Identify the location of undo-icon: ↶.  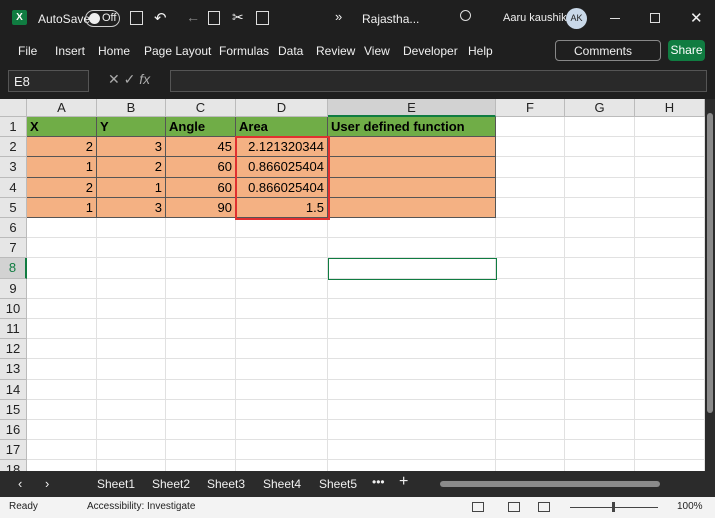
(160, 18).